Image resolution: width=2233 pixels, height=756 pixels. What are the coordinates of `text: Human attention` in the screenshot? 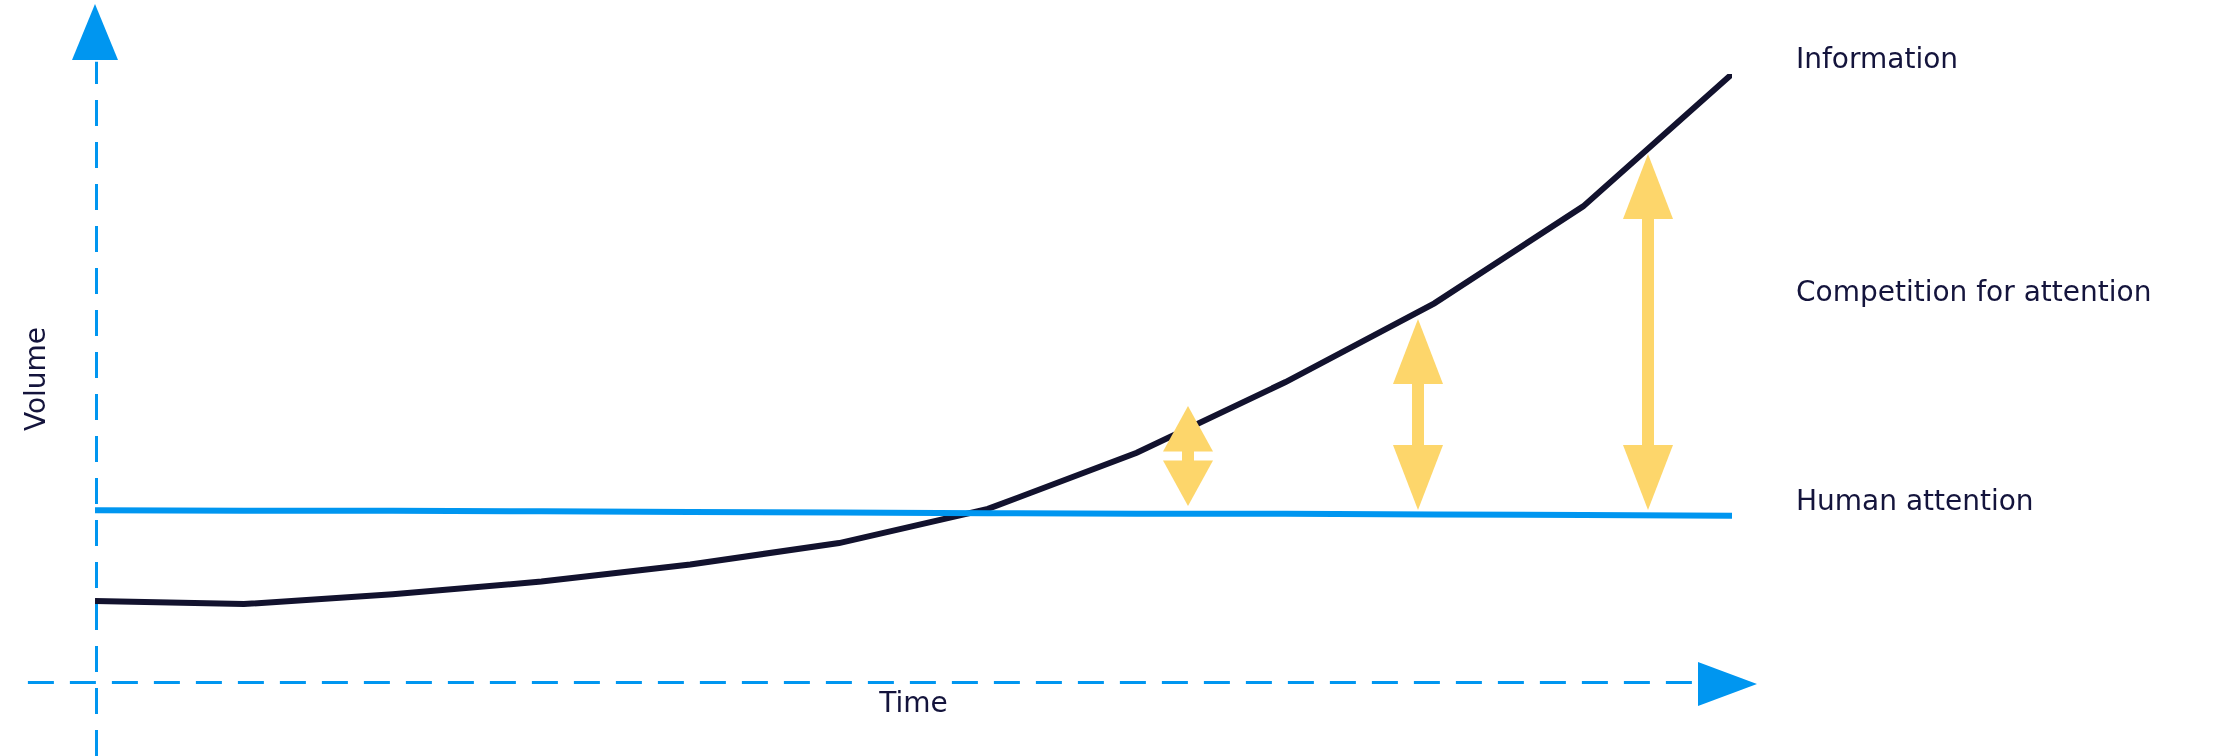 It's located at (1915, 500).